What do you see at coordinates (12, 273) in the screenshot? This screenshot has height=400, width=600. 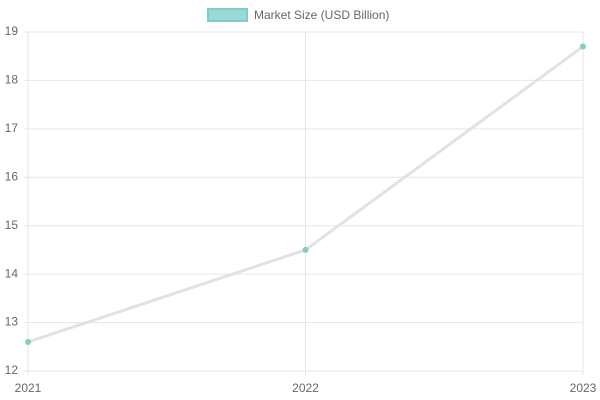 I see `y-tick-label: 14` at bounding box center [12, 273].